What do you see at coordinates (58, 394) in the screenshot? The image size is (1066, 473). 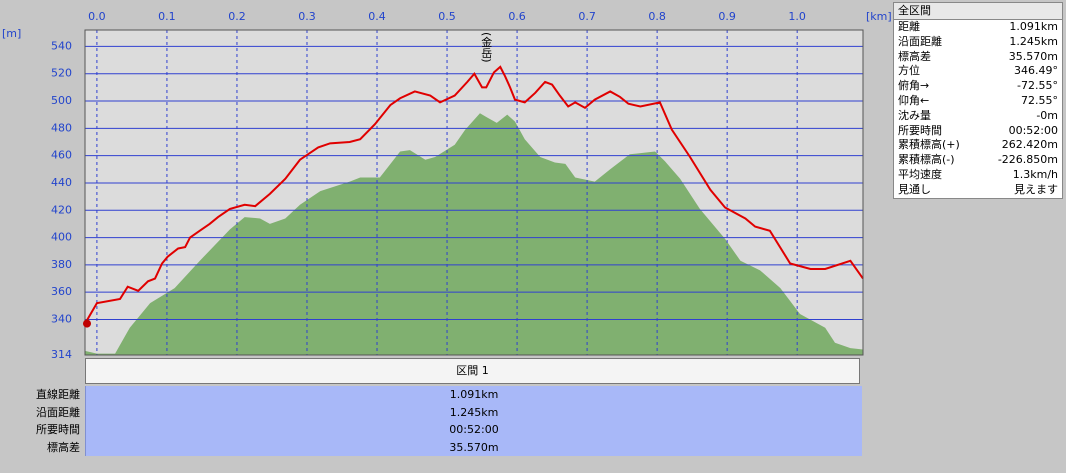 I see `section-label: 直線距離` at bounding box center [58, 394].